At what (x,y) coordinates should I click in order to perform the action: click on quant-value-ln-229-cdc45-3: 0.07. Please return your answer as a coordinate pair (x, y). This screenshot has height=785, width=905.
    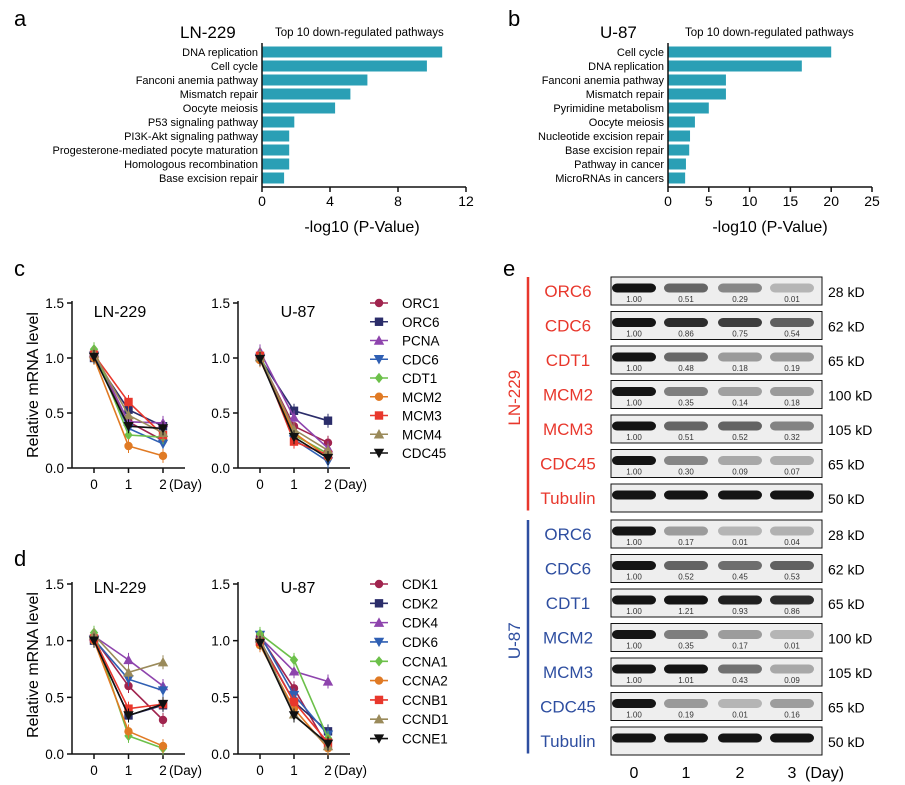
    Looking at the image, I should click on (792, 472).